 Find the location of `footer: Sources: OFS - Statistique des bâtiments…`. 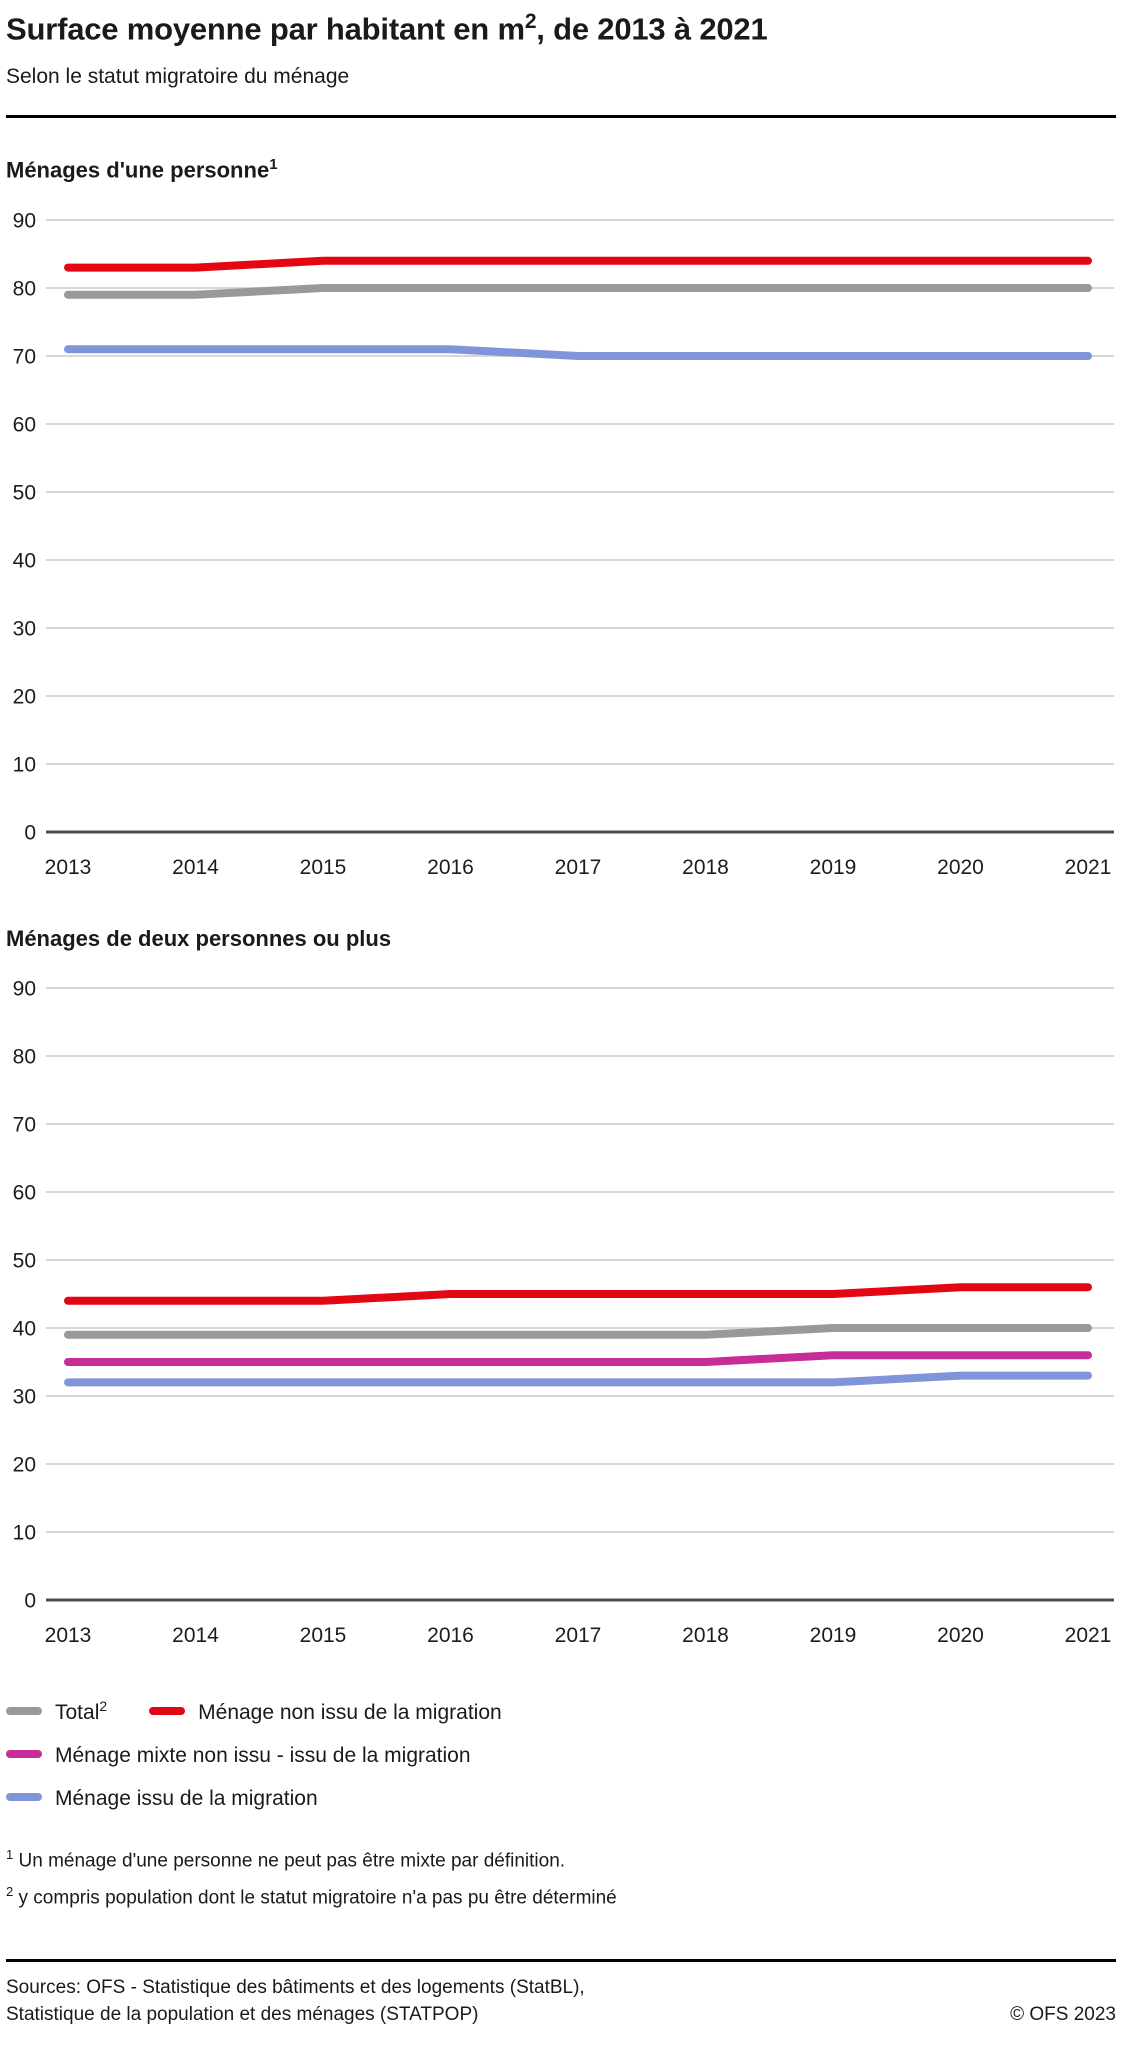

footer: Sources: OFS - Statistique des bâtiments… is located at coordinates (561, 2001).